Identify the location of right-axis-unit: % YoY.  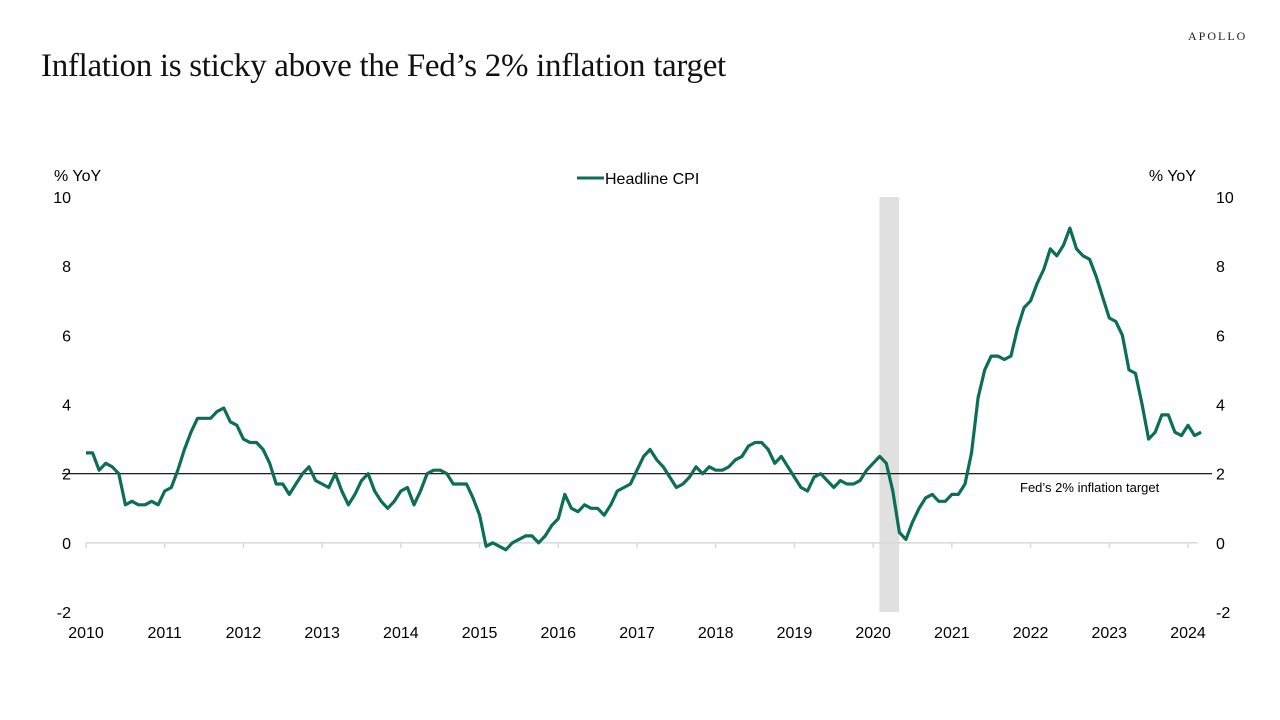
(1172, 176).